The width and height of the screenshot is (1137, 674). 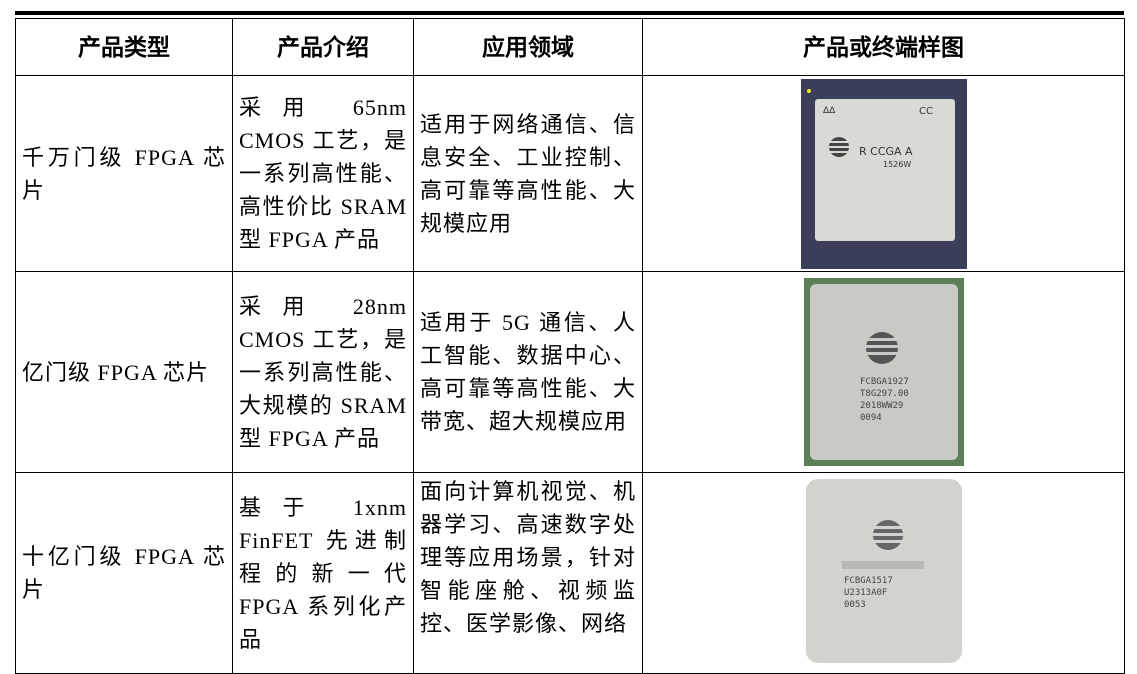 I want to click on chip-mark: ΔΔ, so click(x=829, y=111).